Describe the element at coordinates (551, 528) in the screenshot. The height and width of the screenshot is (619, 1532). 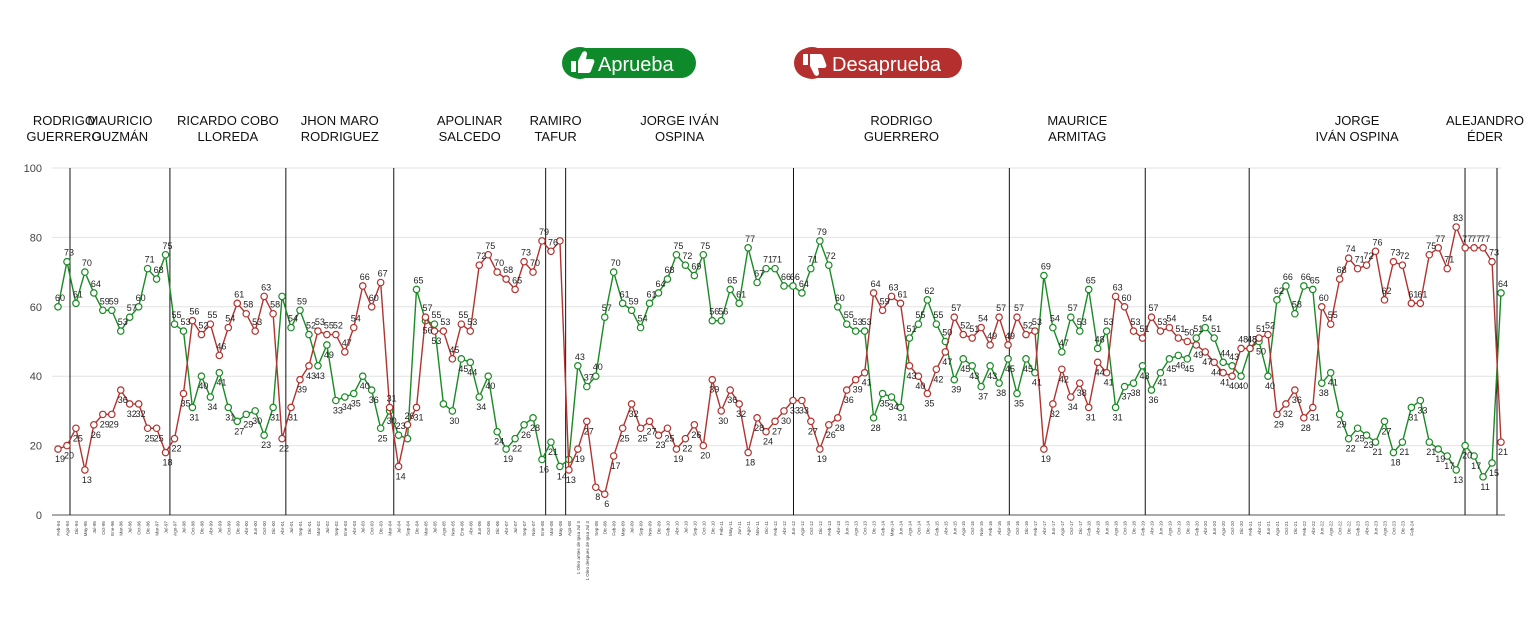
I see `x-tick-label: Mar-08` at that location.